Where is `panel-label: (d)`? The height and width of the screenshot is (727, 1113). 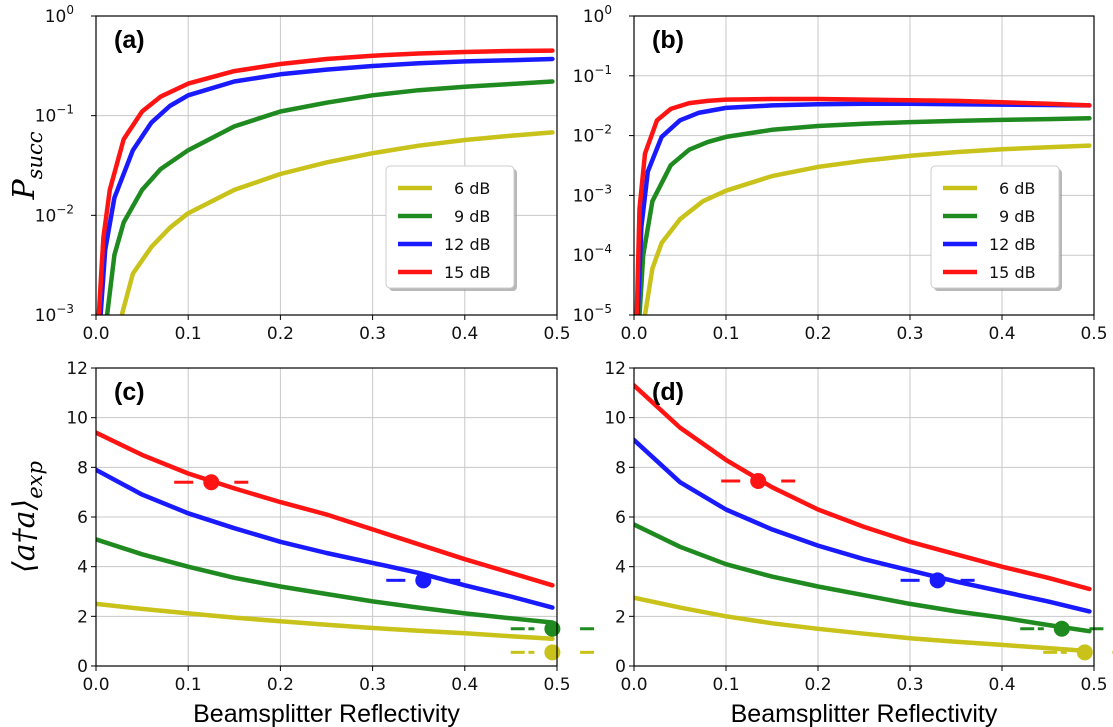 panel-label: (d) is located at coordinates (668, 392).